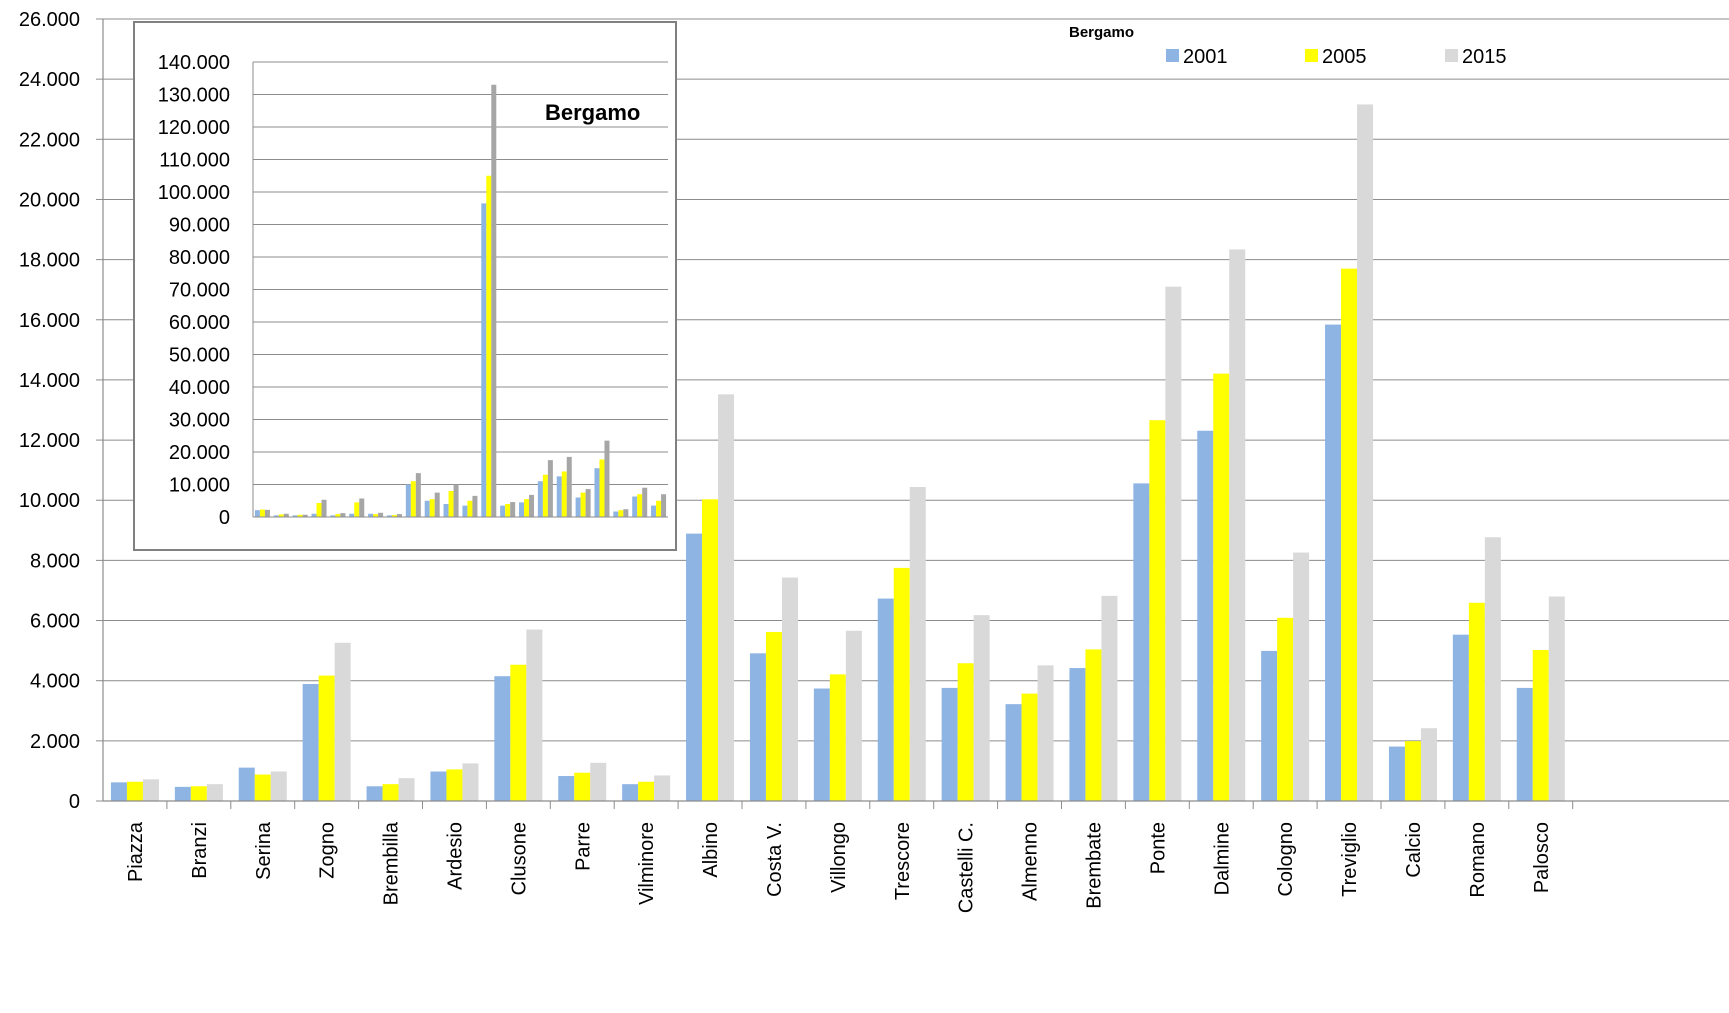 Image resolution: width=1729 pixels, height=1013 pixels. Describe the element at coordinates (1451, 55) in the screenshot. I see `legend-swatch-2015` at that location.